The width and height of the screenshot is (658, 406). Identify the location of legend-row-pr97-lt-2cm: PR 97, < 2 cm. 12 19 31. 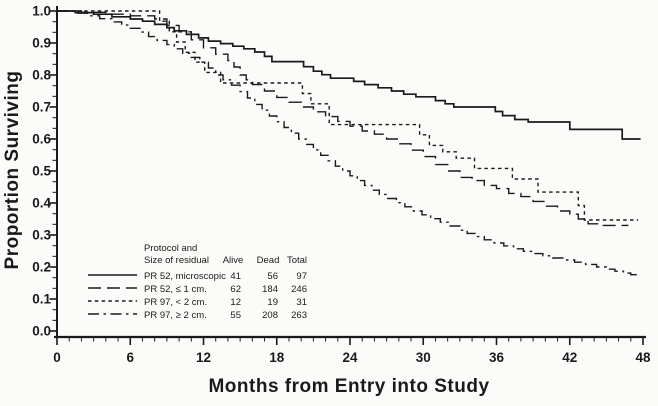
(197, 302).